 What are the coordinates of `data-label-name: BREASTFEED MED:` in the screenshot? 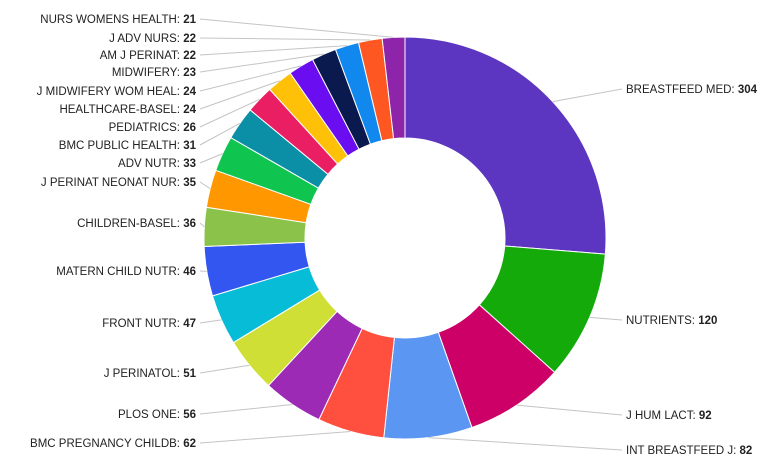 It's located at (682, 90).